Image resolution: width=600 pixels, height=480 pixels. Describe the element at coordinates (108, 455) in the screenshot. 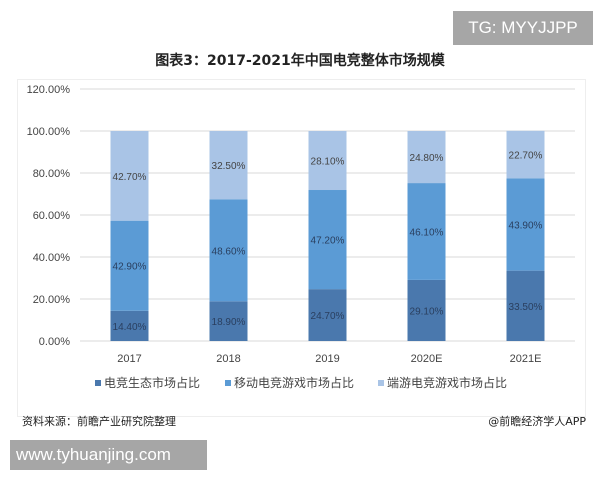

I see `watermark-bottom: www.tyhuanjing.com` at that location.